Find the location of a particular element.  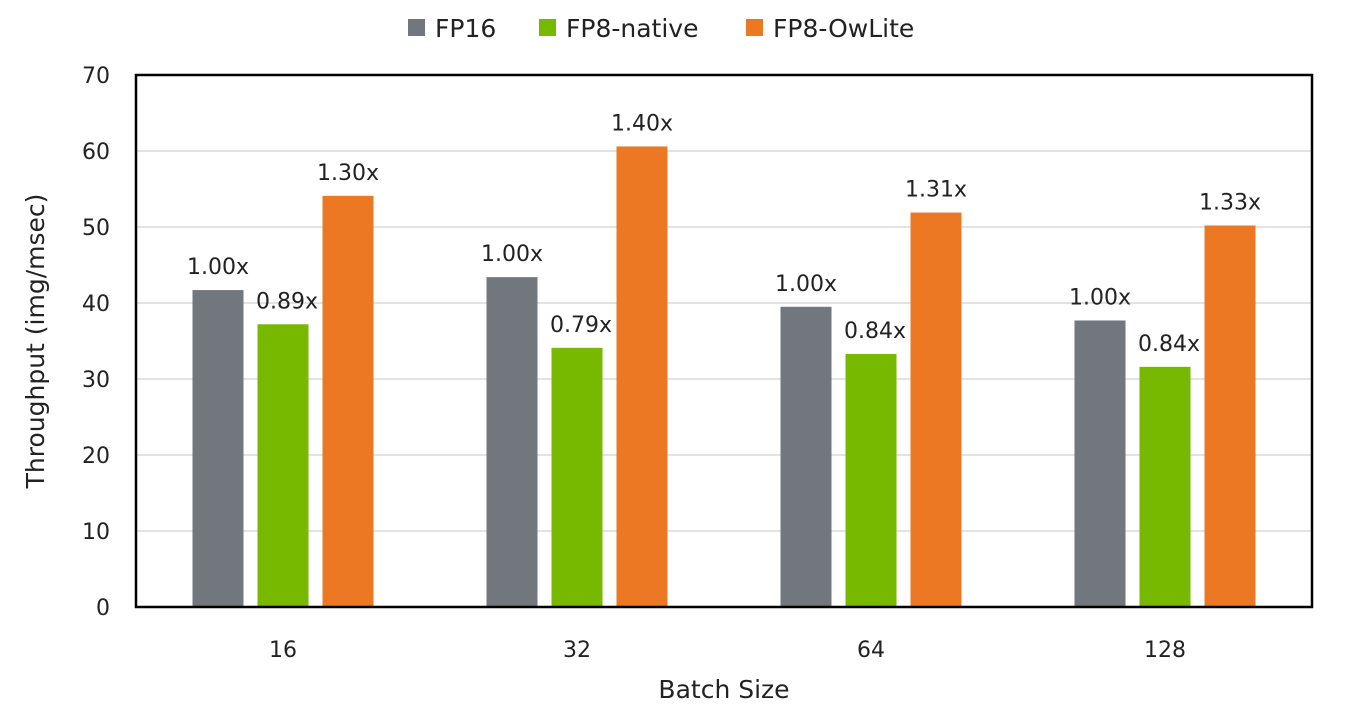

y-tick-label: 50 is located at coordinates (96, 228).